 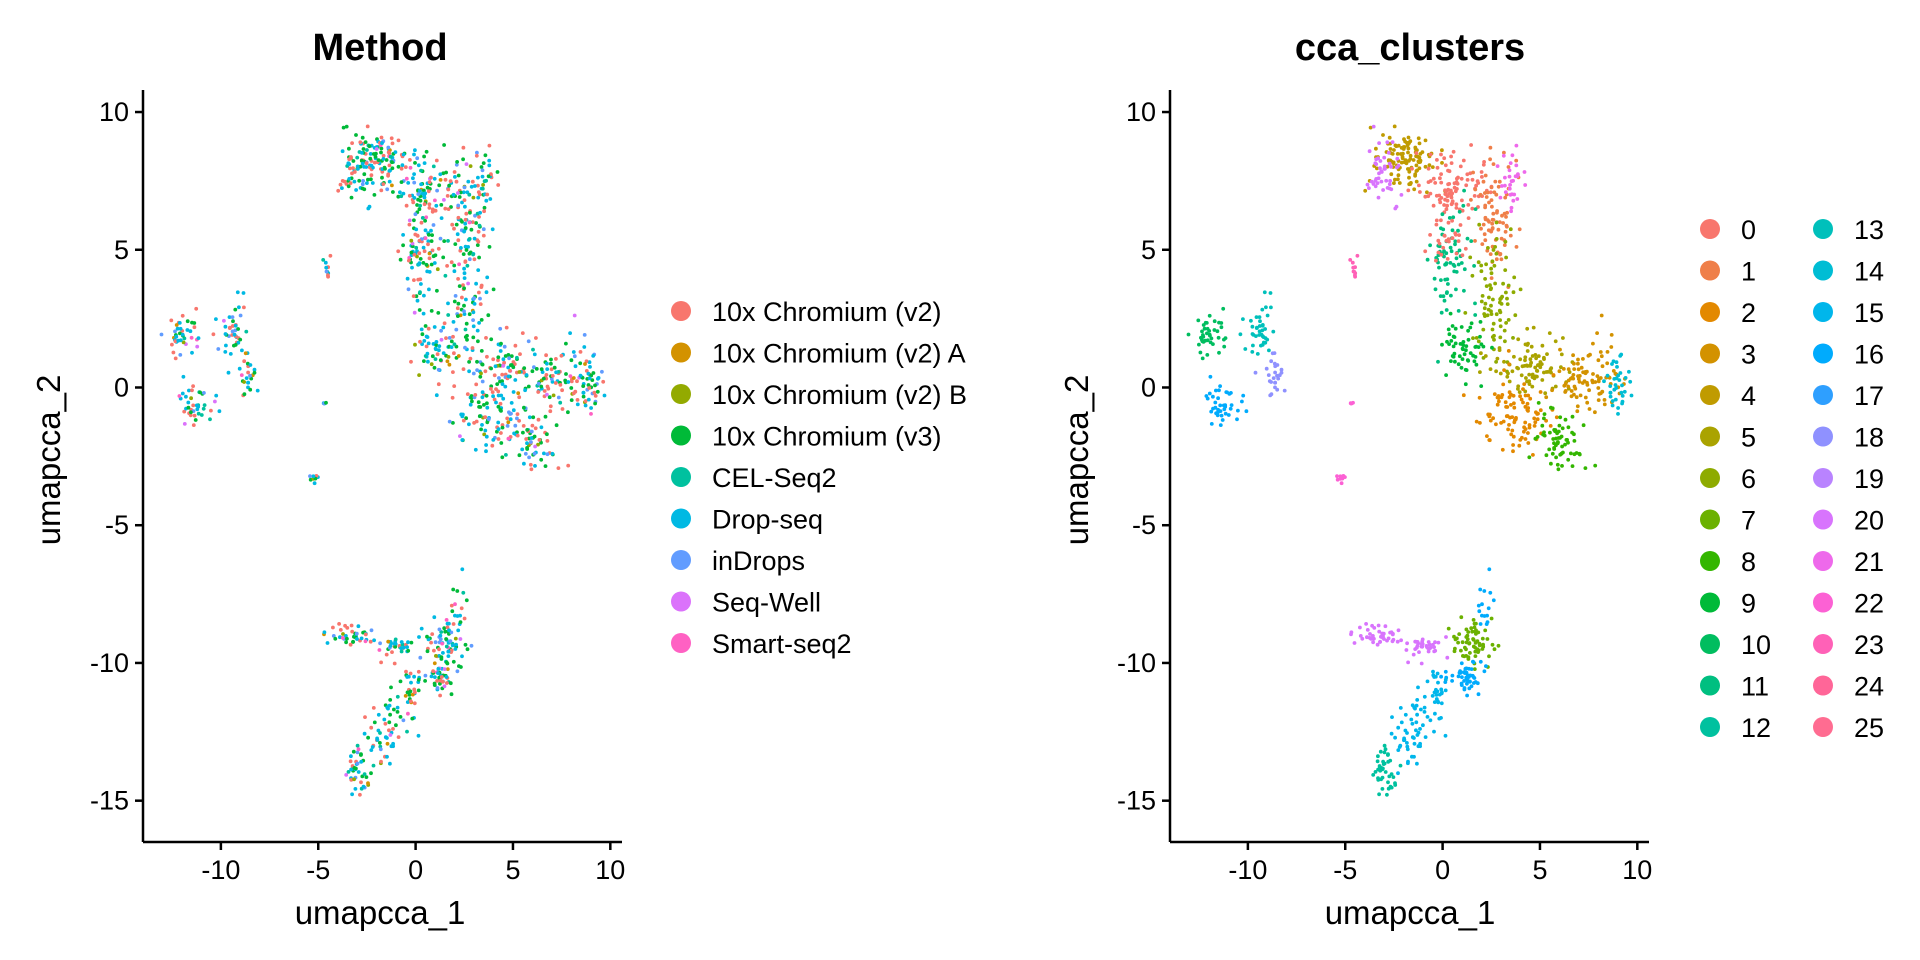 I want to click on legend-item: 7, so click(x=1728, y=521).